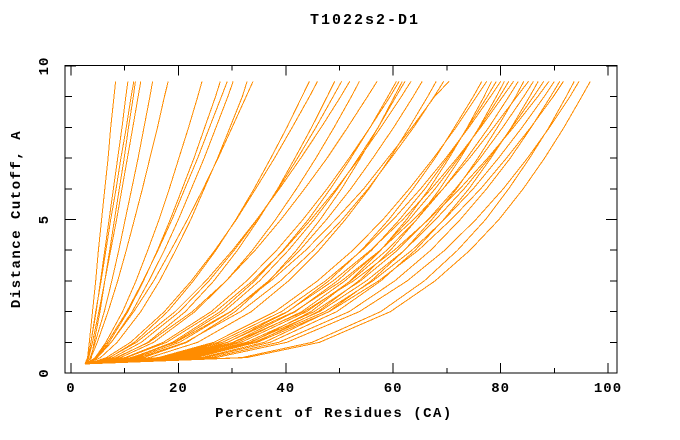  What do you see at coordinates (45, 372) in the screenshot?
I see `y-tick-label: 0` at bounding box center [45, 372].